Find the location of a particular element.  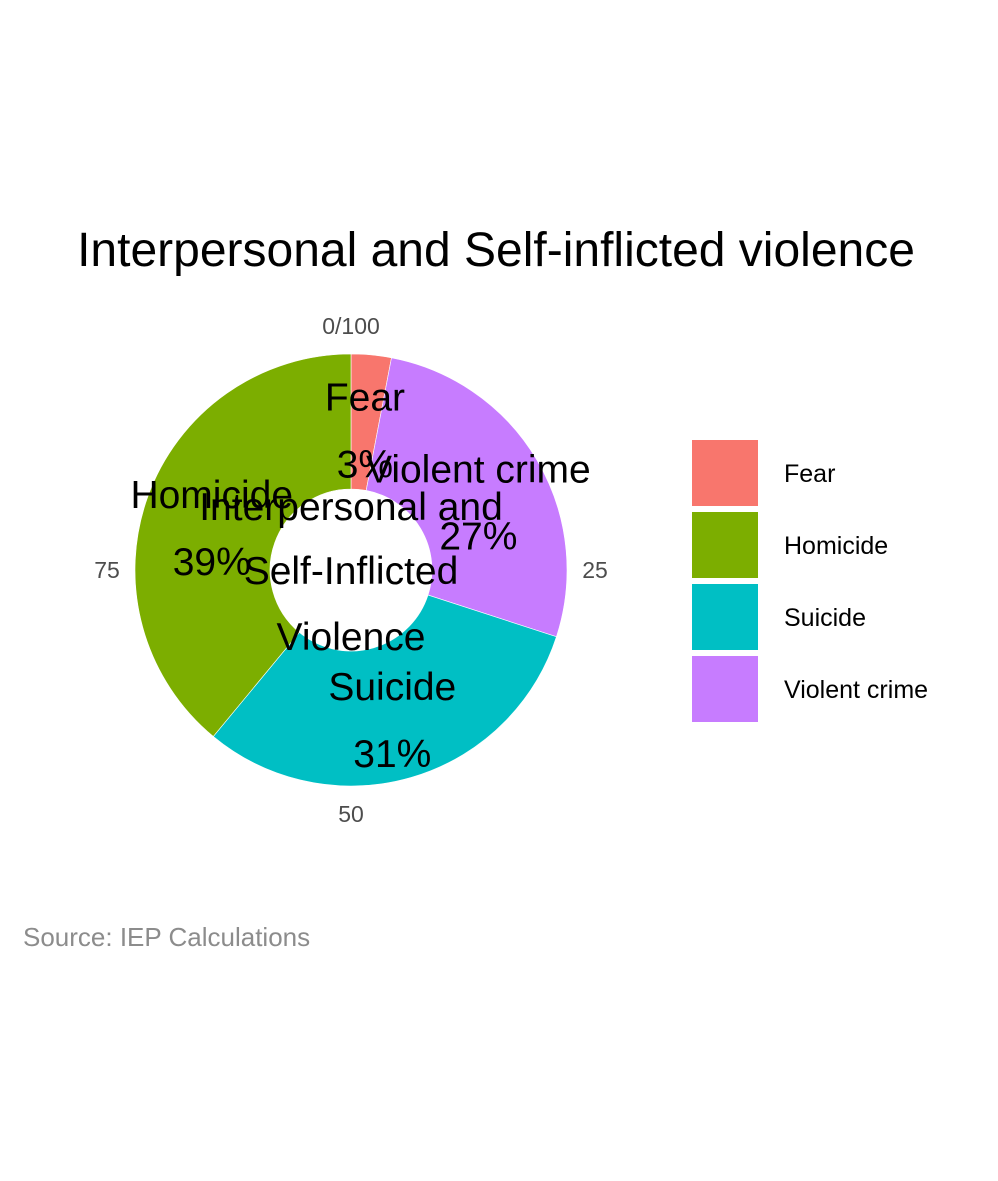

slice-name-label: Violent crime is located at coordinates (478, 470).